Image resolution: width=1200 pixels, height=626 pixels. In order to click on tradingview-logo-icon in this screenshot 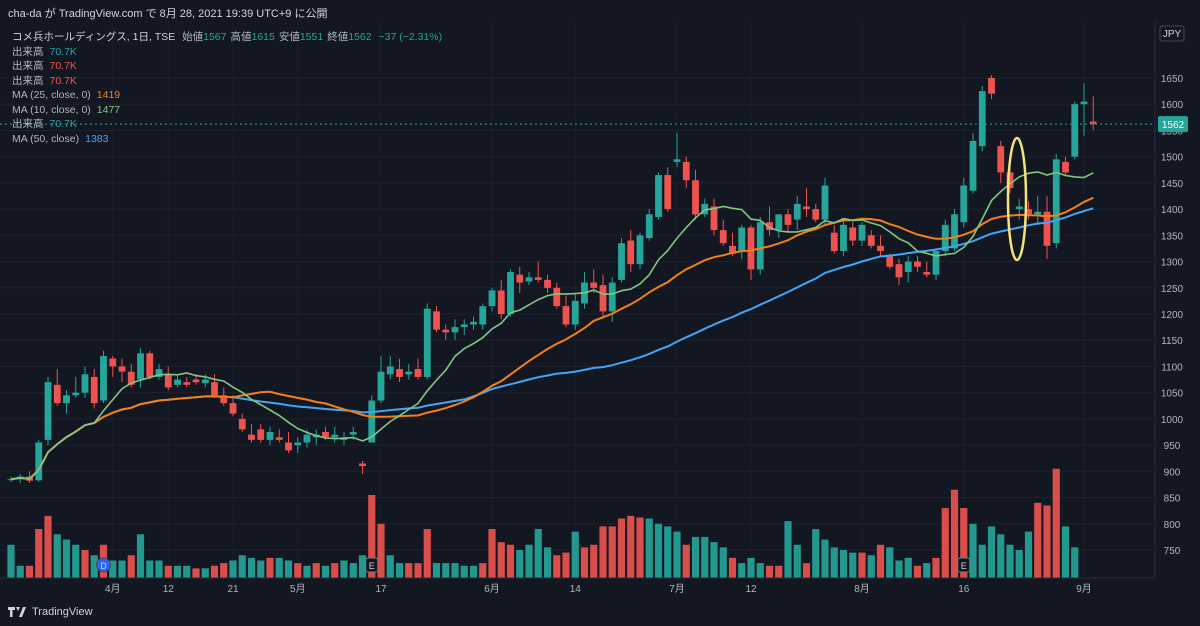, I will do `click(17, 612)`.